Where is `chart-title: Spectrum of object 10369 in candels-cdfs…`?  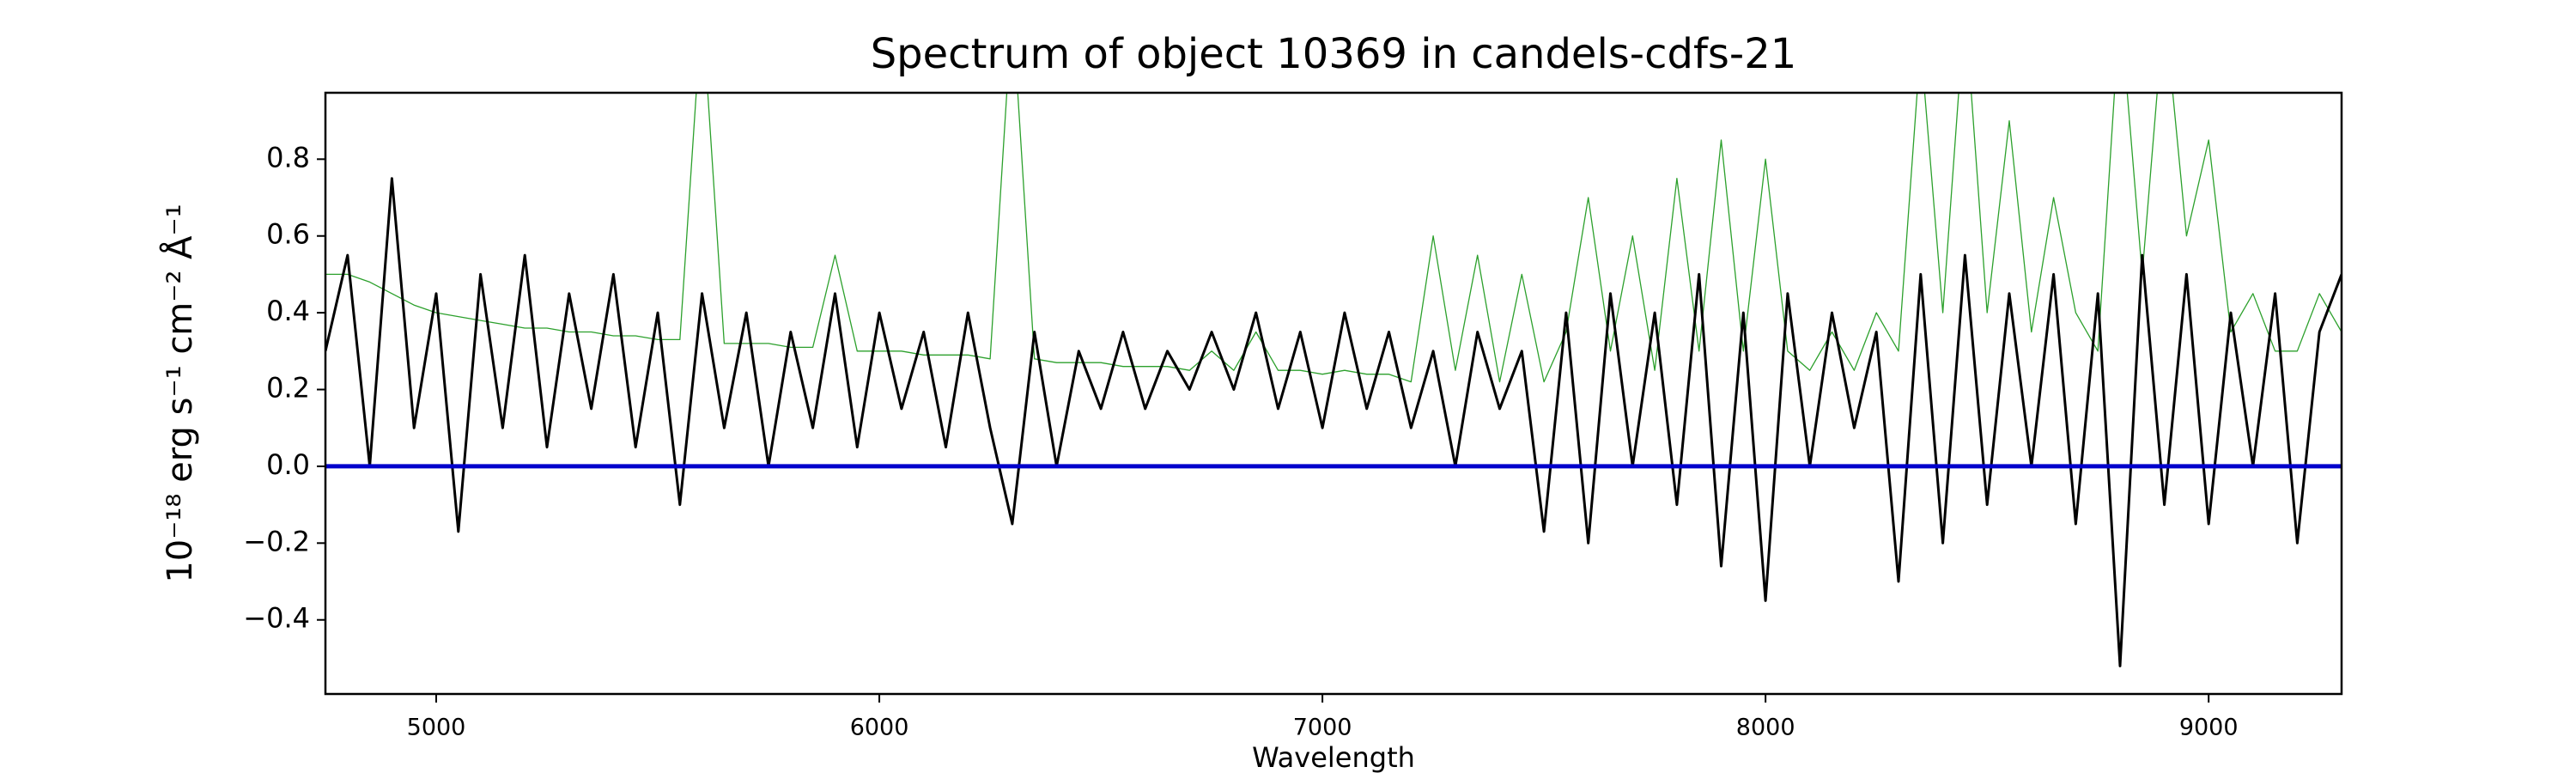 chart-title: Spectrum of object 10369 in candels-cdfs… is located at coordinates (1334, 54).